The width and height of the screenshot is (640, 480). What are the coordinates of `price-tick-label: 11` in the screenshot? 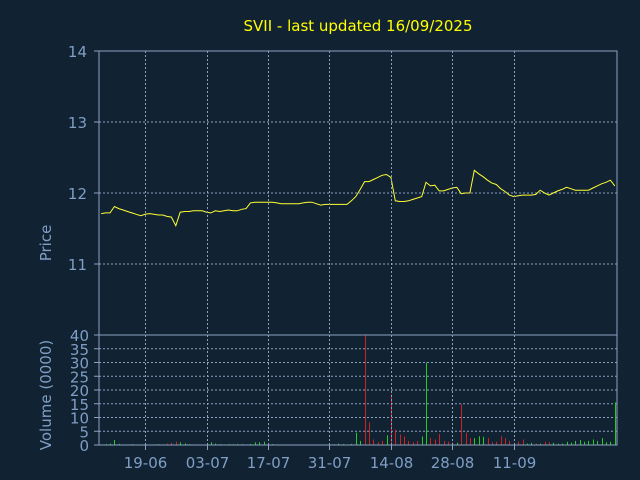 It's located at (77, 265).